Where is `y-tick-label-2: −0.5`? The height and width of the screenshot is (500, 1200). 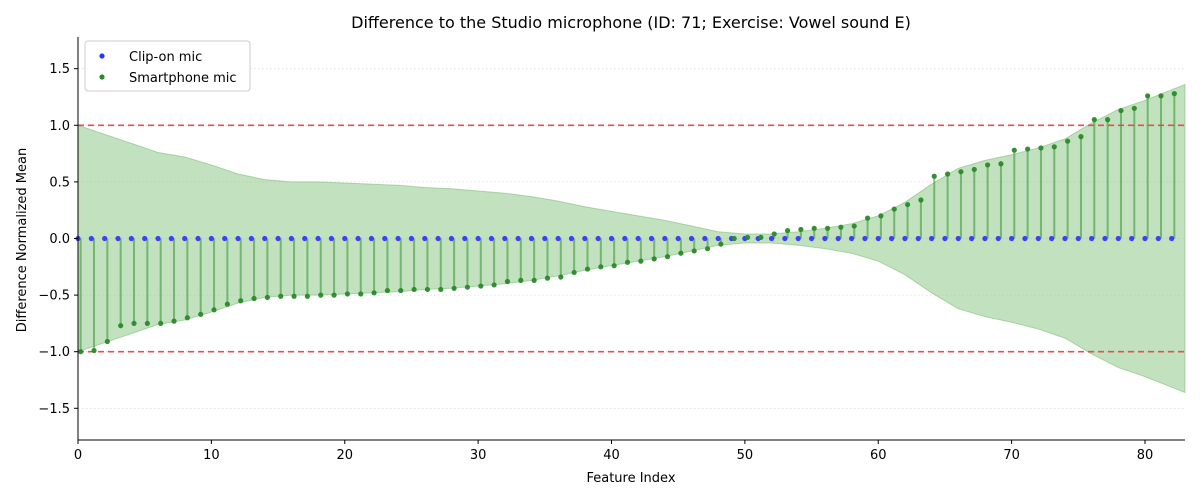 y-tick-label-2: −0.5 is located at coordinates (54, 296).